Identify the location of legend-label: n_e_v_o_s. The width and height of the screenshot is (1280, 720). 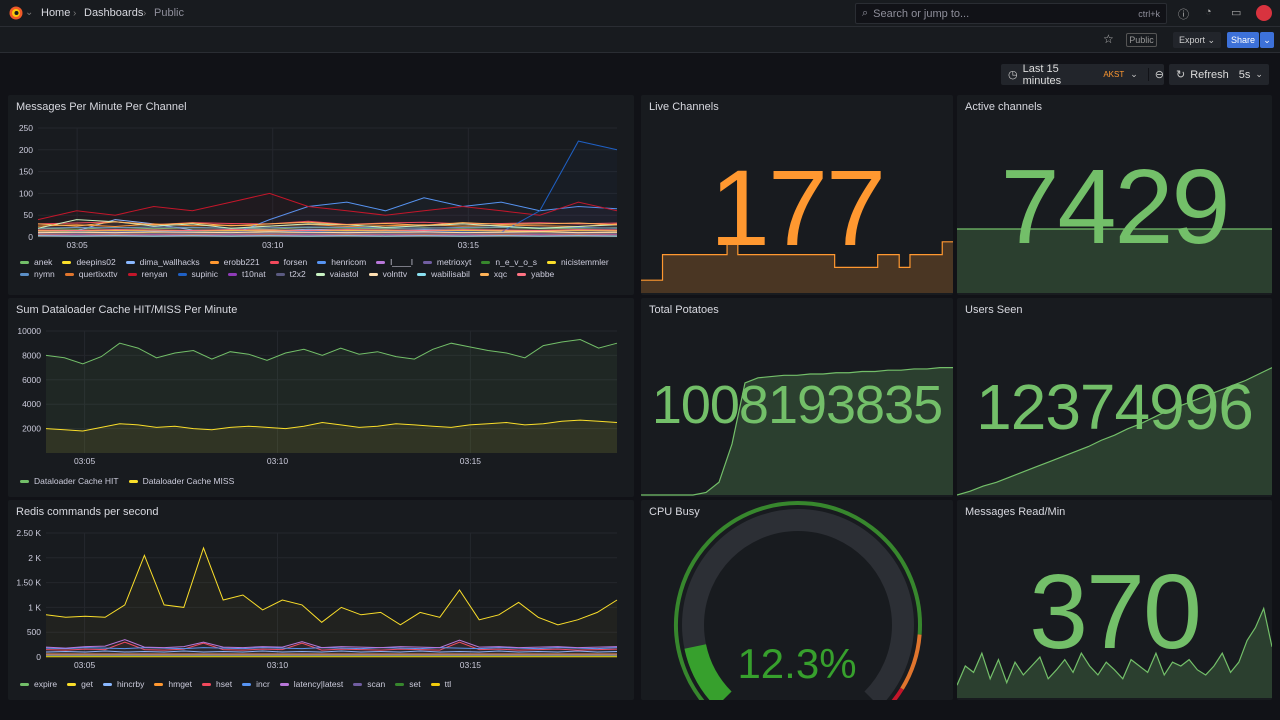
(516, 262).